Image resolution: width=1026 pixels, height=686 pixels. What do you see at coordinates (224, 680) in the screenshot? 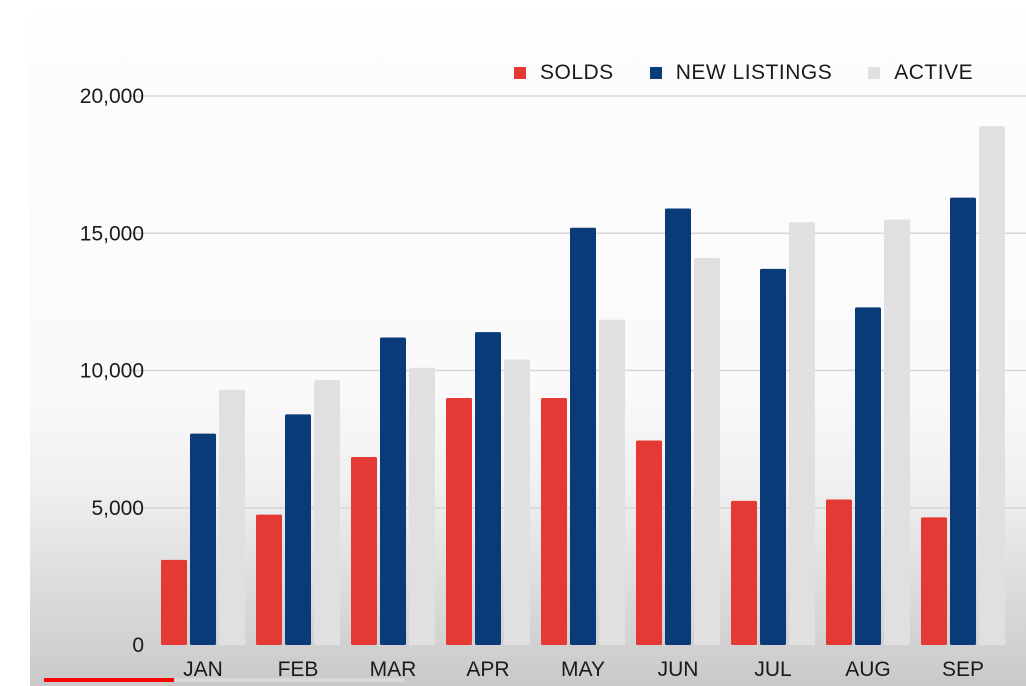
I see `video-progress-track` at bounding box center [224, 680].